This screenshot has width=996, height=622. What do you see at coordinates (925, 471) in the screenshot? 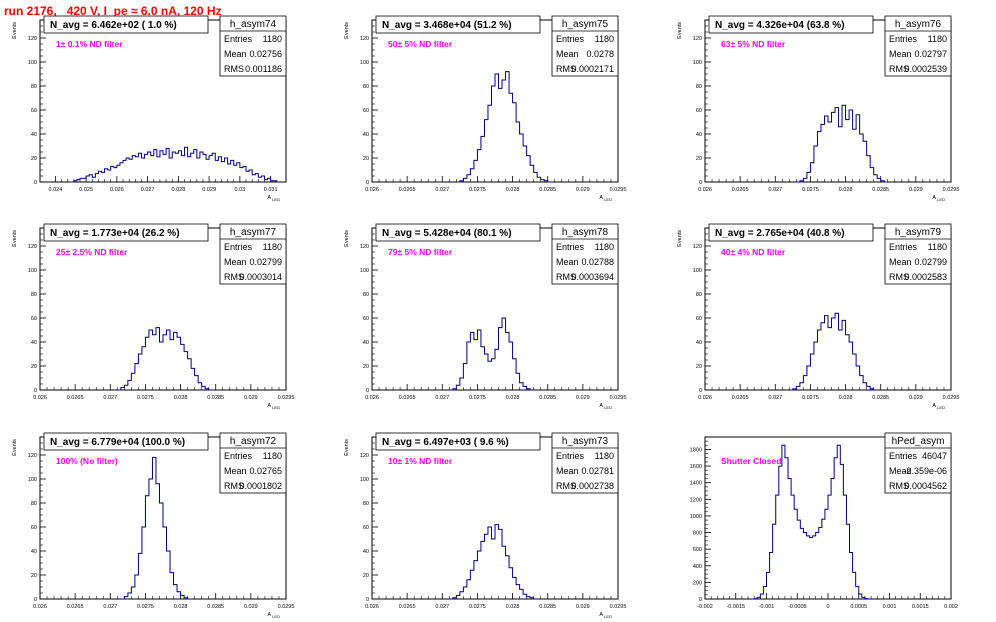
I see `stats-value: -2.359e-06` at bounding box center [925, 471].